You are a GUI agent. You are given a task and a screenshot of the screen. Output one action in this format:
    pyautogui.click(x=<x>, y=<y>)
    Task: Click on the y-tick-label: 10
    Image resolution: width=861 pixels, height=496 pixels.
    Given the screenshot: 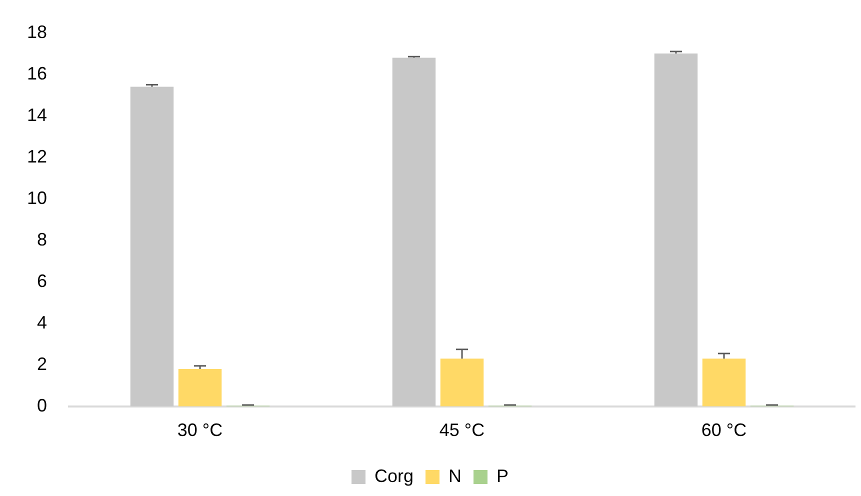 What is the action you would take?
    pyautogui.click(x=37, y=198)
    